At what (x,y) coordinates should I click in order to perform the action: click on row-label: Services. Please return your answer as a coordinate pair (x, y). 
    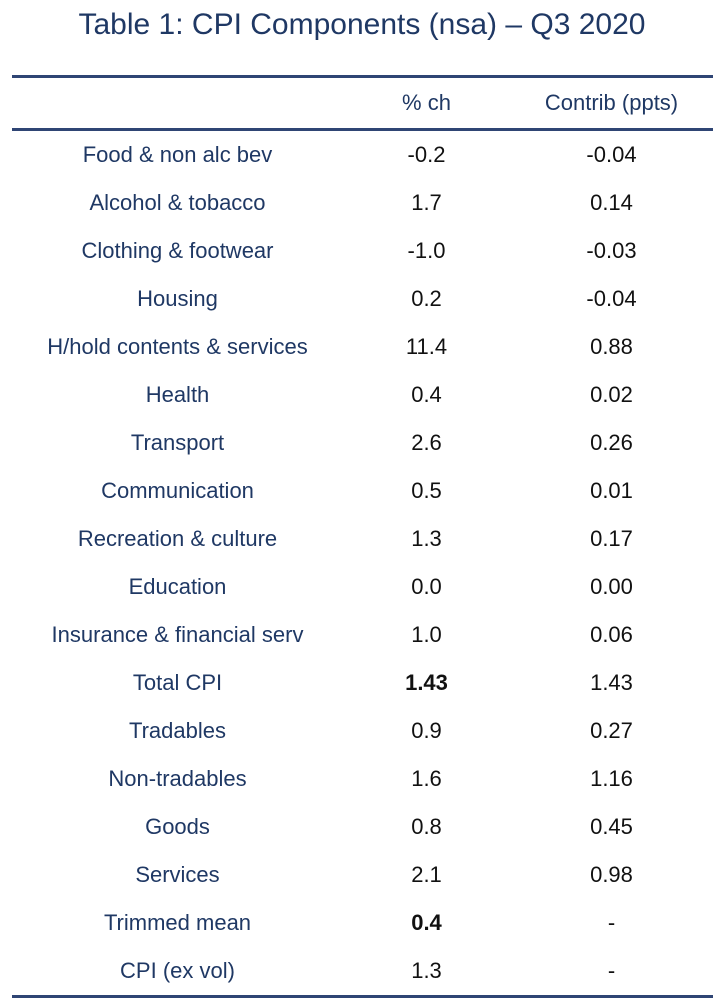
    Looking at the image, I should click on (177, 874).